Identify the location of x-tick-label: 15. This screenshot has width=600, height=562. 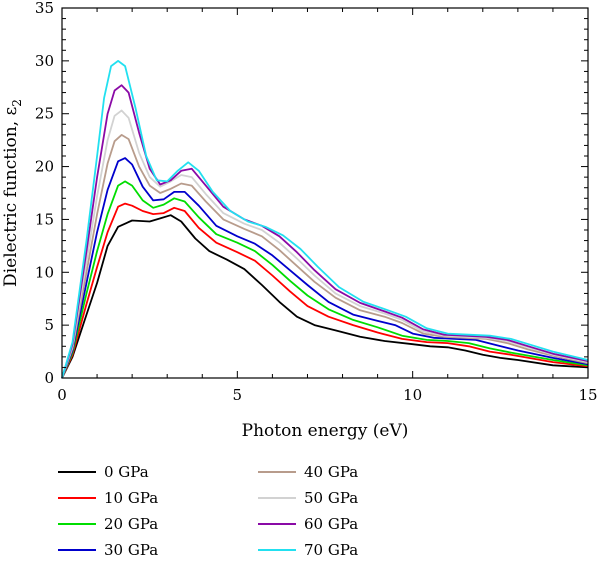
(587, 395).